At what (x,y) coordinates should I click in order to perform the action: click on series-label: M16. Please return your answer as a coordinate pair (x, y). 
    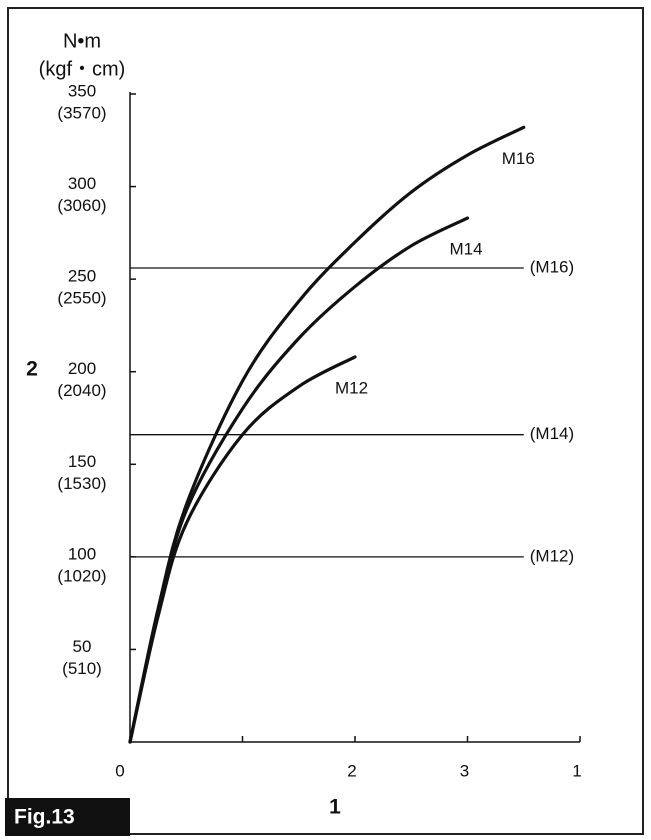
    Looking at the image, I should click on (518, 158).